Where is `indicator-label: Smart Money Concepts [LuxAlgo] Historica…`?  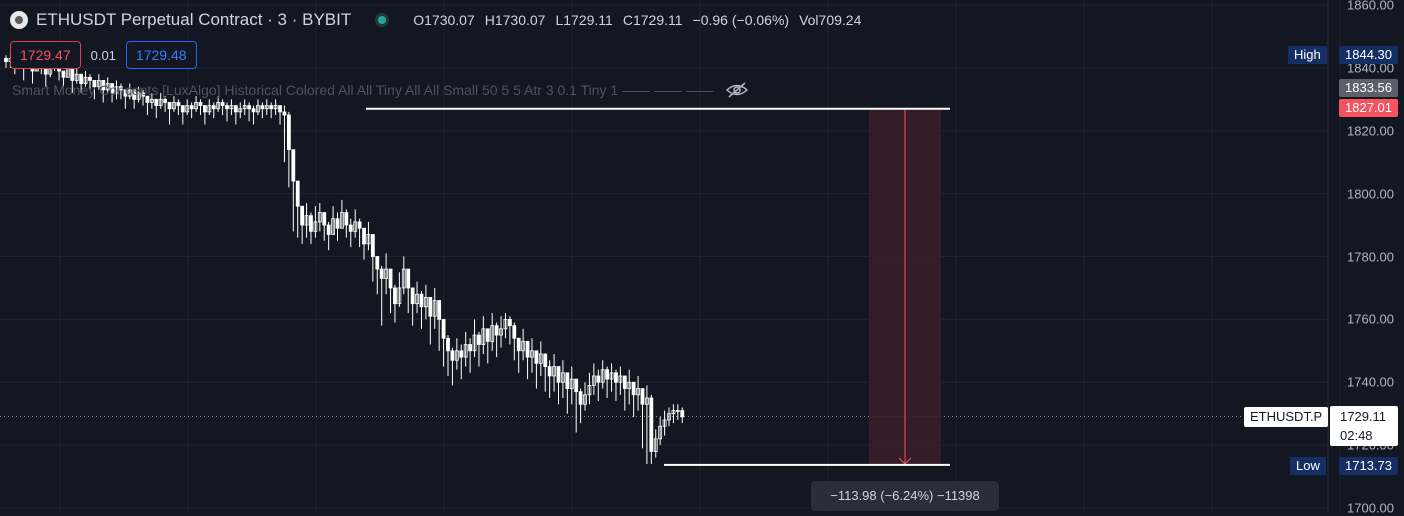
indicator-label: Smart Money Concepts [LuxAlgo] Historica… is located at coordinates (363, 90).